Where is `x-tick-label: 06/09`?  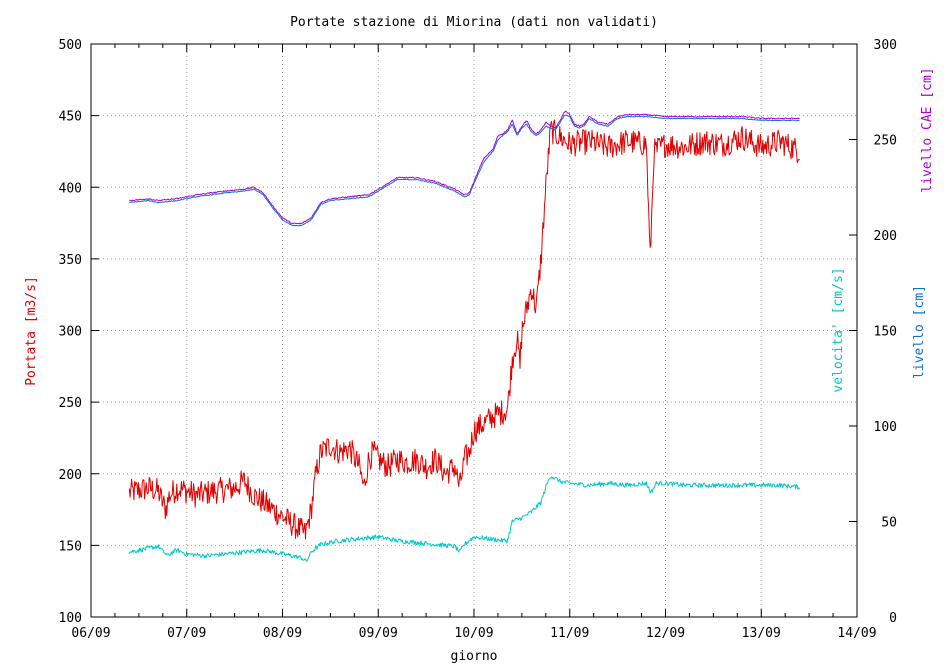 x-tick-label: 06/09 is located at coordinates (90, 633).